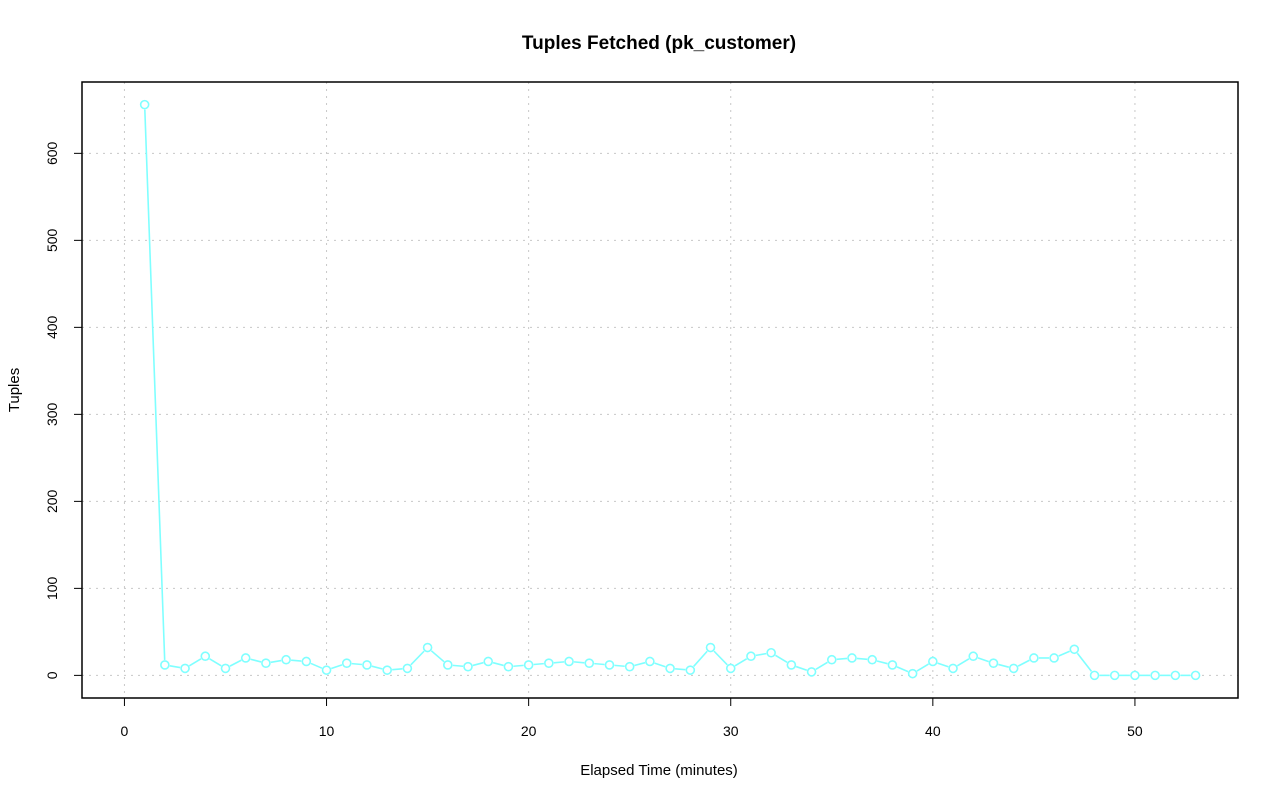 This screenshot has height=801, width=1280. Describe the element at coordinates (731, 731) in the screenshot. I see `x-tick-label: 30` at that location.